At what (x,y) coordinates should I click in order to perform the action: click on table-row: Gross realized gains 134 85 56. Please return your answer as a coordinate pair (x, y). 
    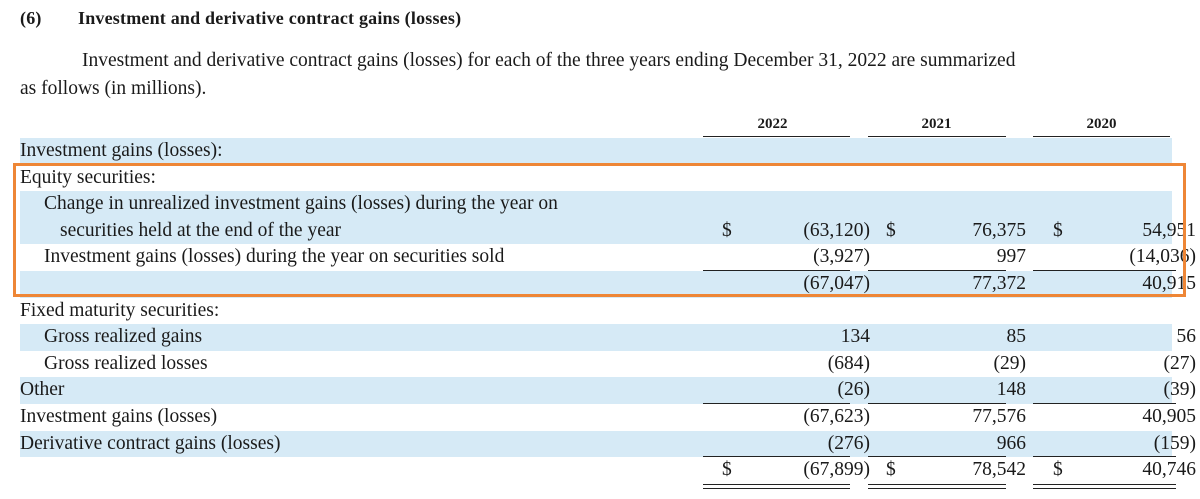
    Looking at the image, I should click on (608, 337).